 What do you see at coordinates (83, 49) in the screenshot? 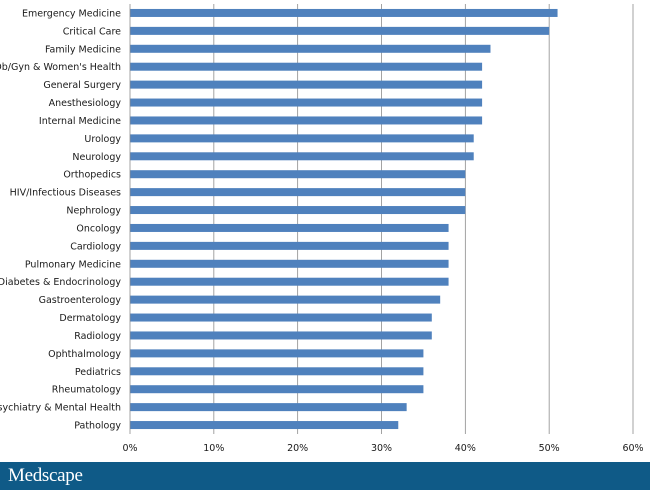
I see `category-label: Family Medicine` at bounding box center [83, 49].